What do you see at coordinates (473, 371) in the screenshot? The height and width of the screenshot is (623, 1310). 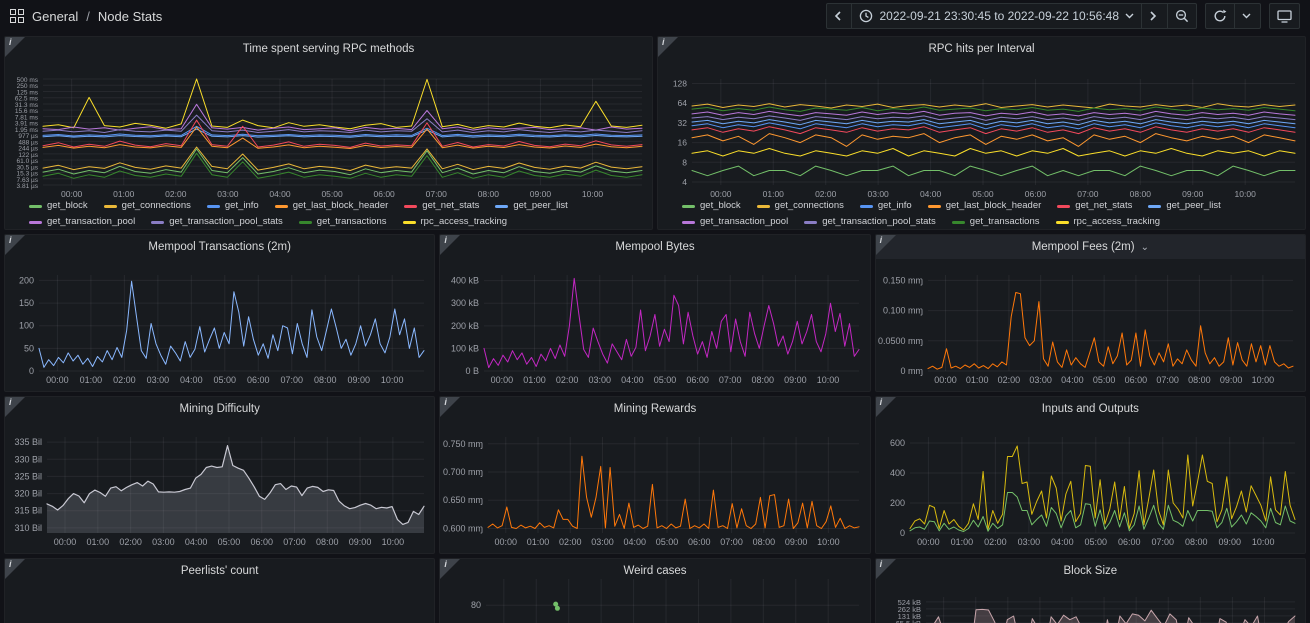 I see `svg-text: 0 B` at bounding box center [473, 371].